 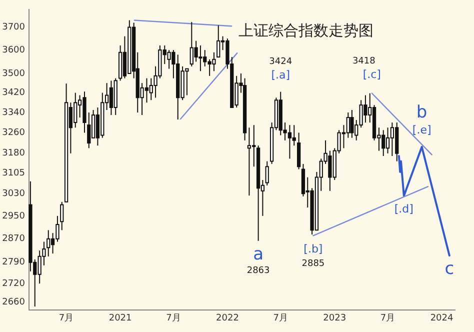 What do you see at coordinates (14, 283) in the screenshot?
I see `y-tick-label: 2720` at bounding box center [14, 283].